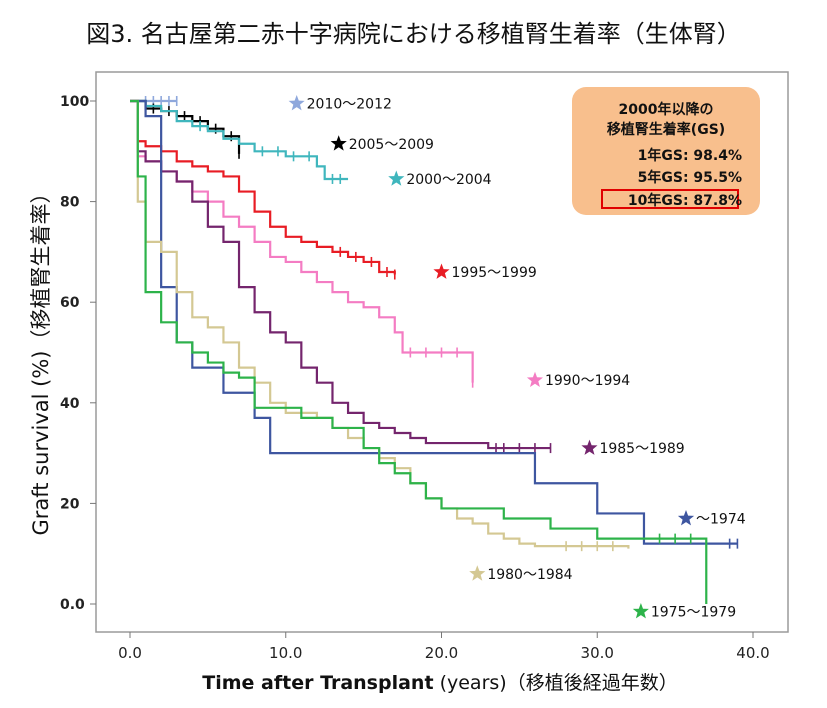 The image size is (827, 708). What do you see at coordinates (684, 201) in the screenshot?
I see `gs-10year: 10年GS: 87.8%` at bounding box center [684, 201].